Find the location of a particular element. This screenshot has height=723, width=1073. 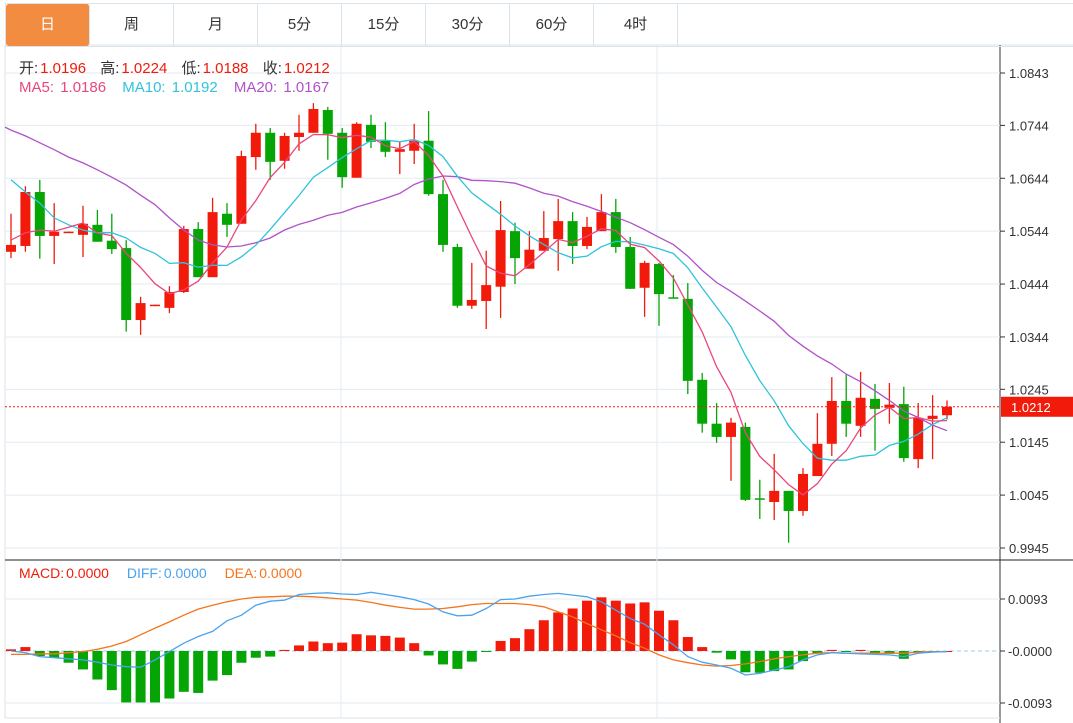

diff-line is located at coordinates (479, 633).